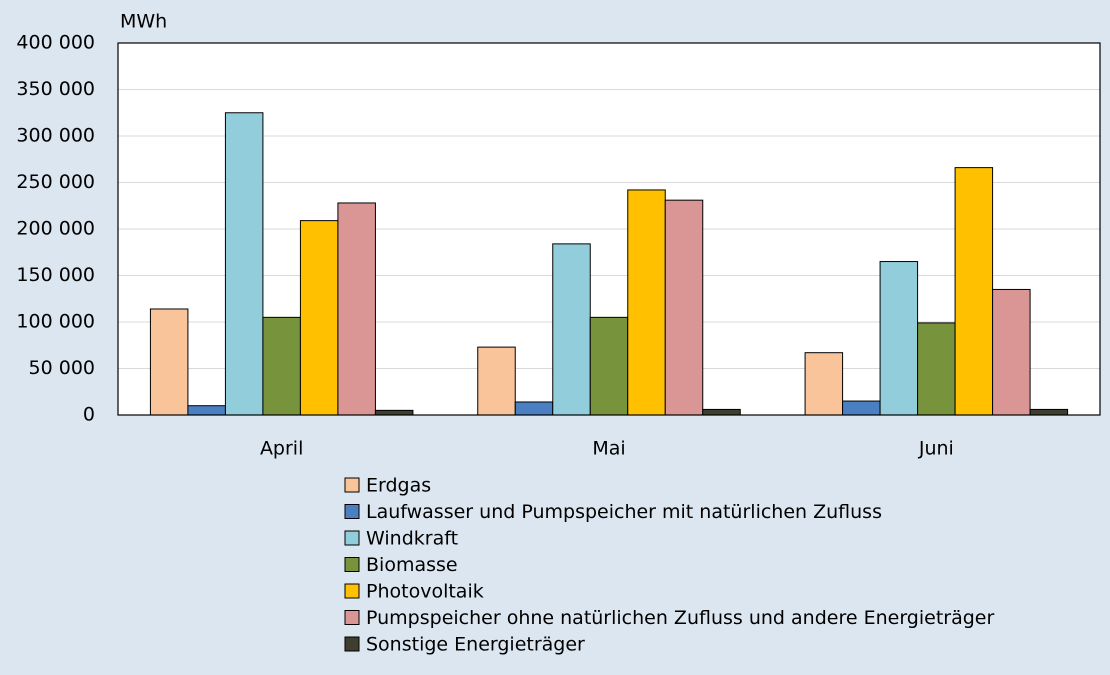 The image size is (1110, 675). Describe the element at coordinates (281, 449) in the screenshot. I see `x-tick-label: April` at that location.